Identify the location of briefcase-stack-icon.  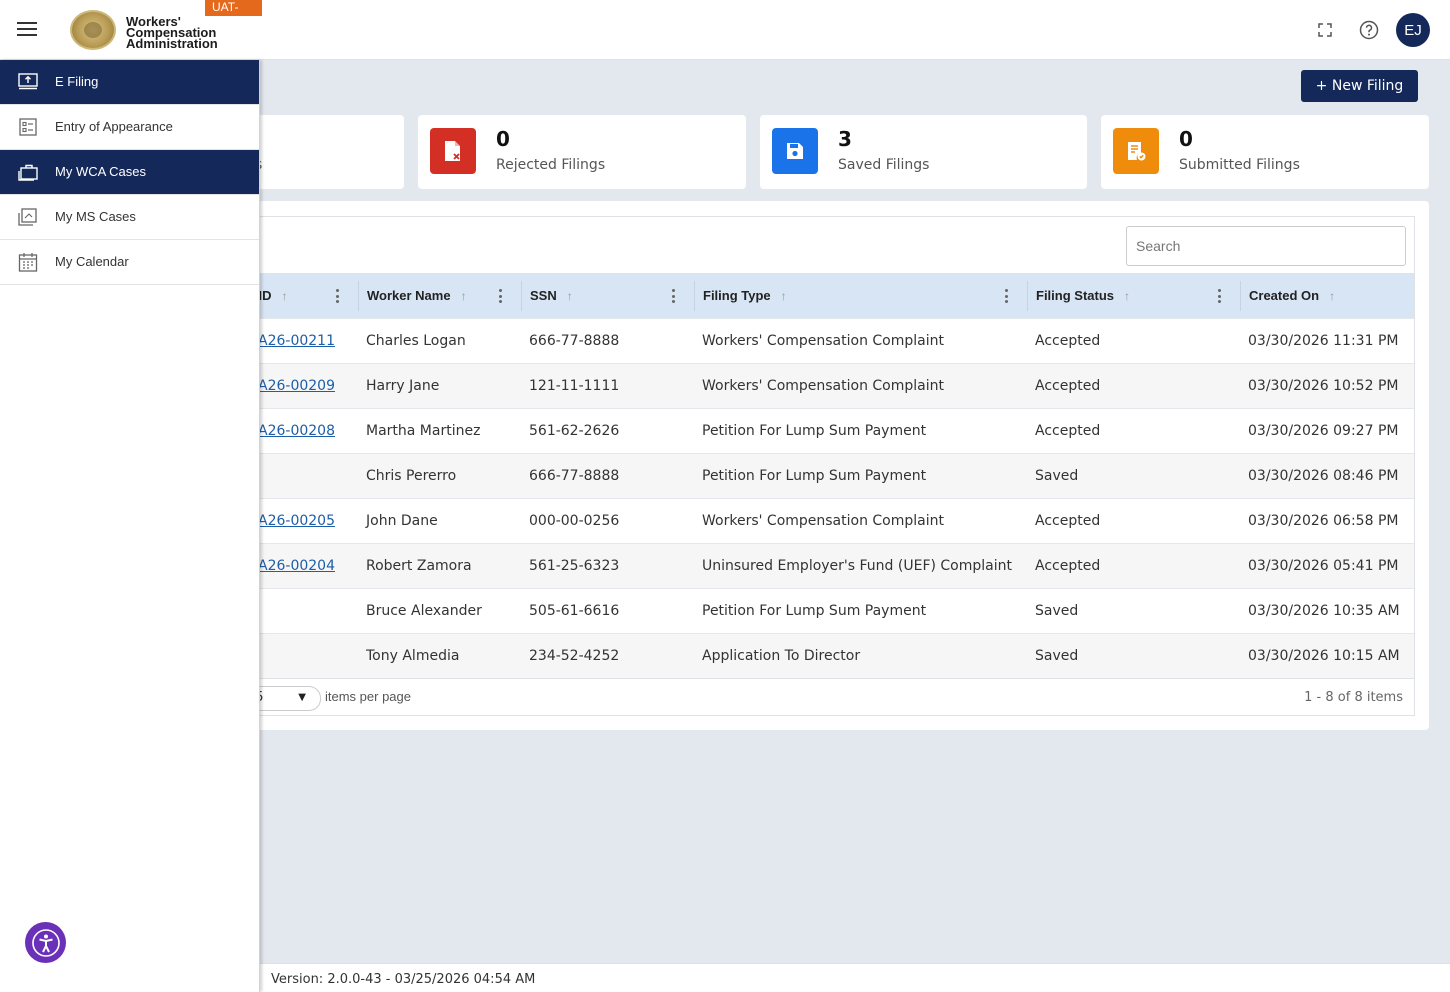
(28, 172).